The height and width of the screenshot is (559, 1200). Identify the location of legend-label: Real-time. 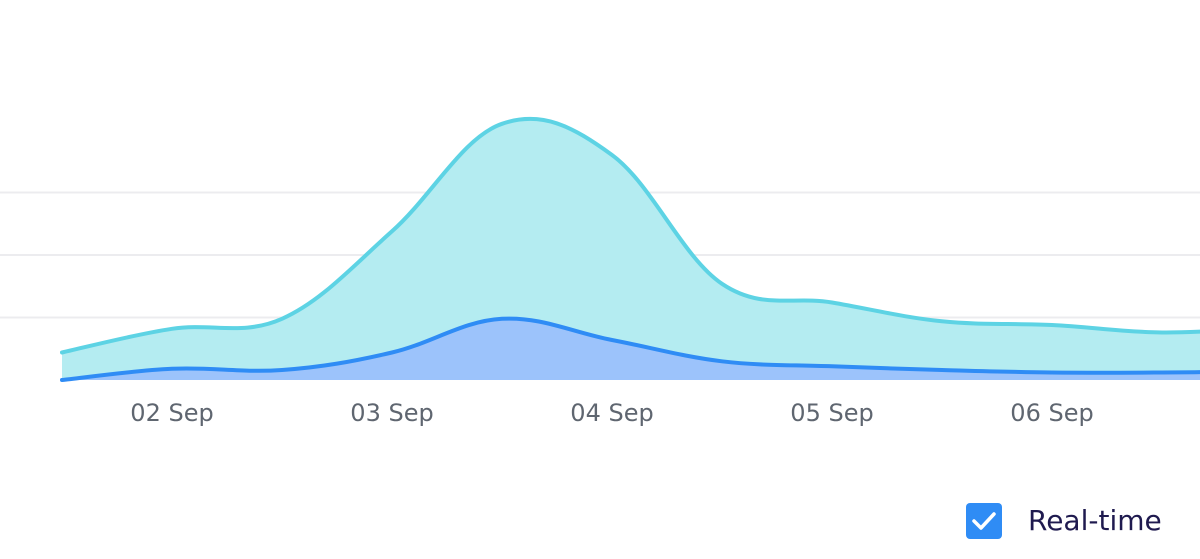
(1095, 520).